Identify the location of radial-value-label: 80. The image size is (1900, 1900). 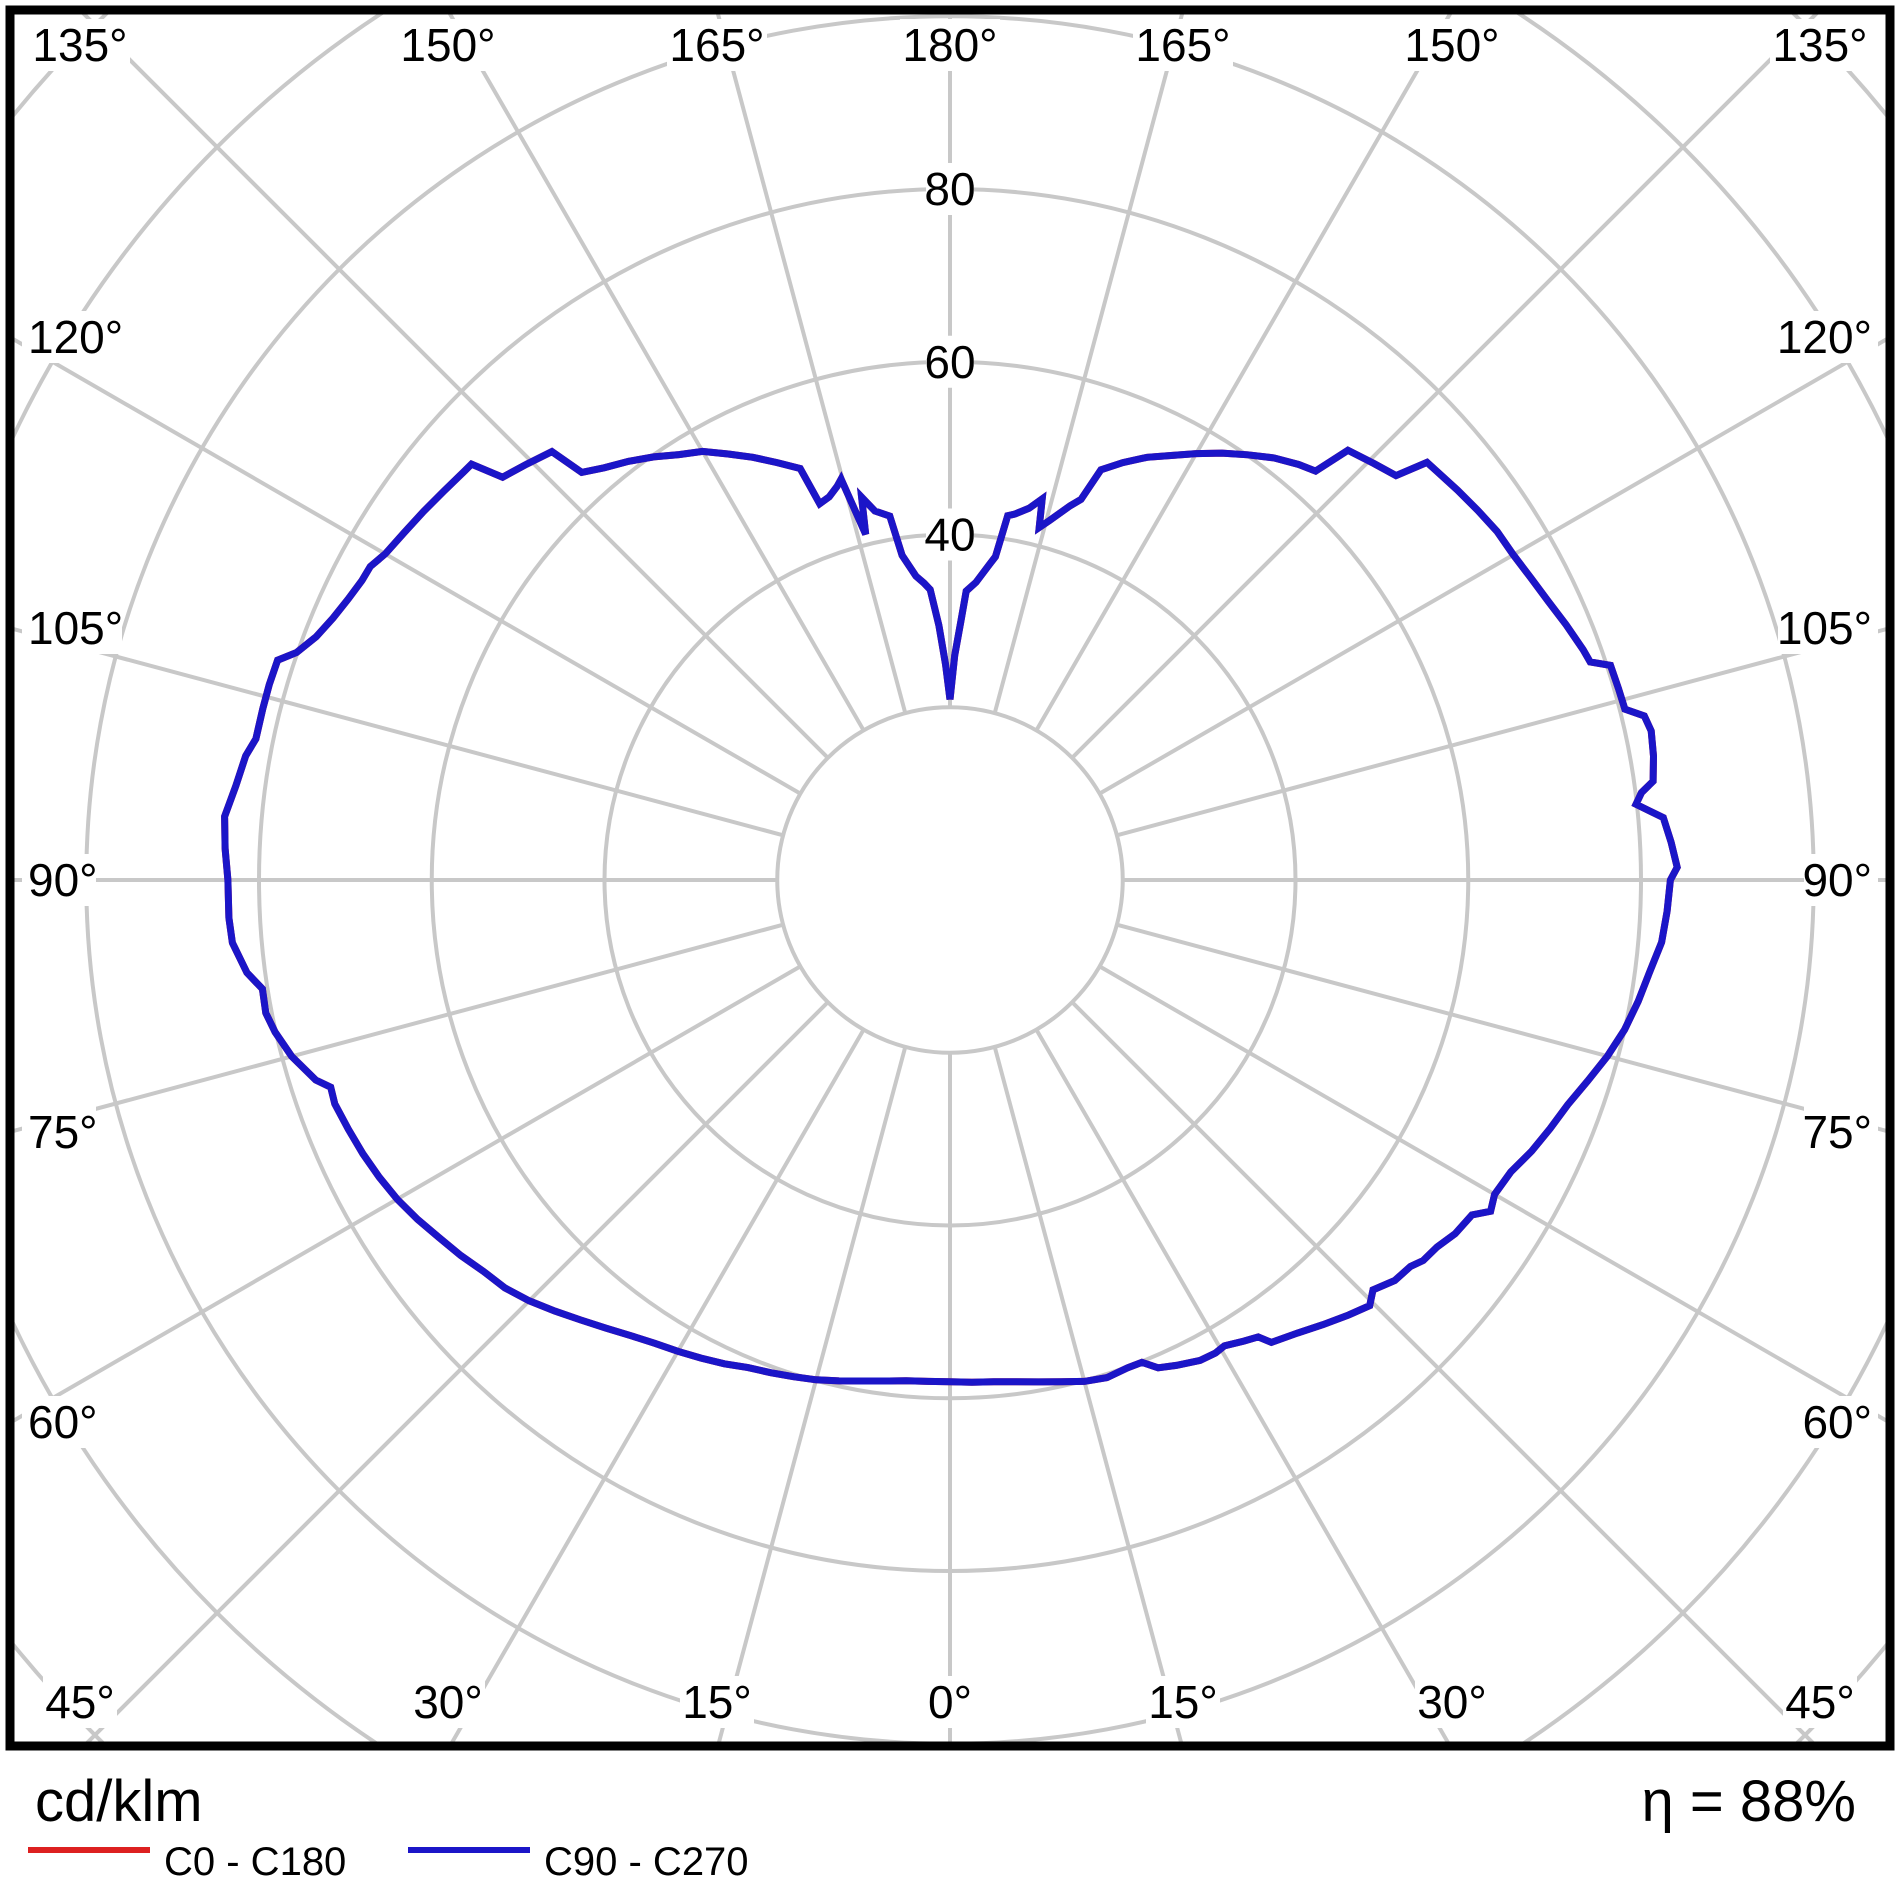
(949, 189).